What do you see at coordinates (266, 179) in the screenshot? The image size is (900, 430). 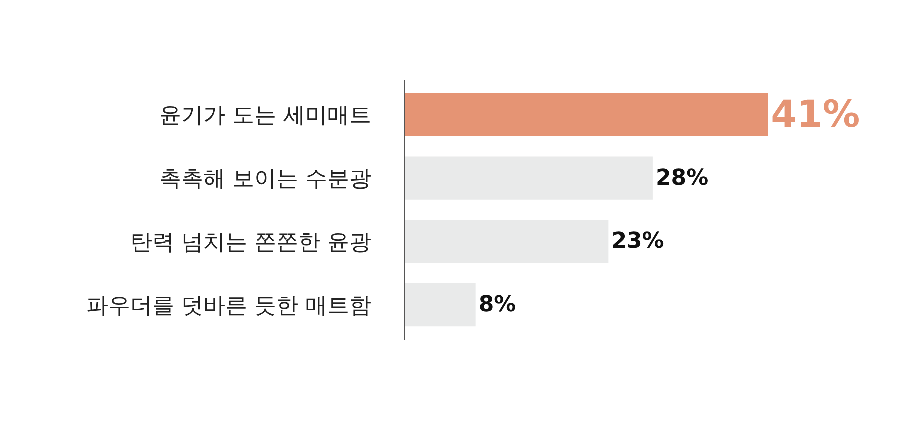 I see `y-tick-label: 촉촉해 보이는 수분광` at bounding box center [266, 179].